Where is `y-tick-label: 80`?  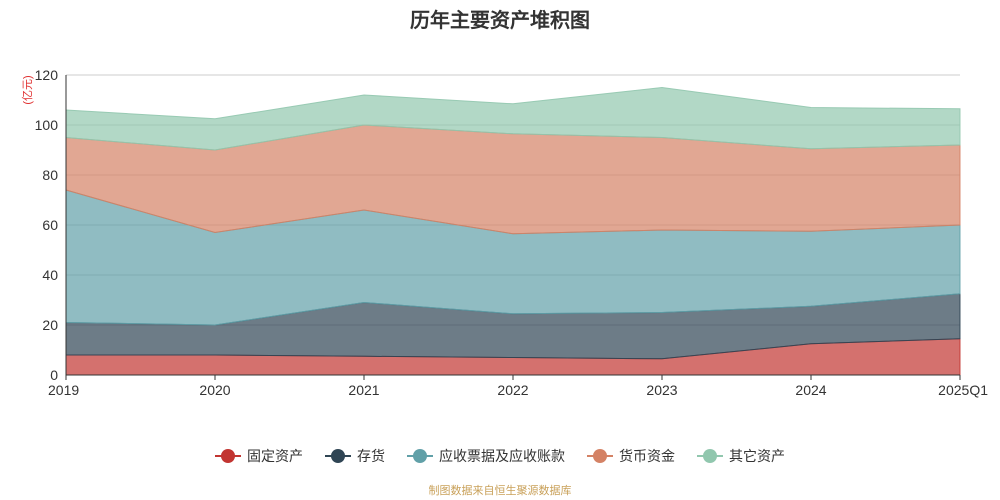
y-tick-label: 80 is located at coordinates (50, 175).